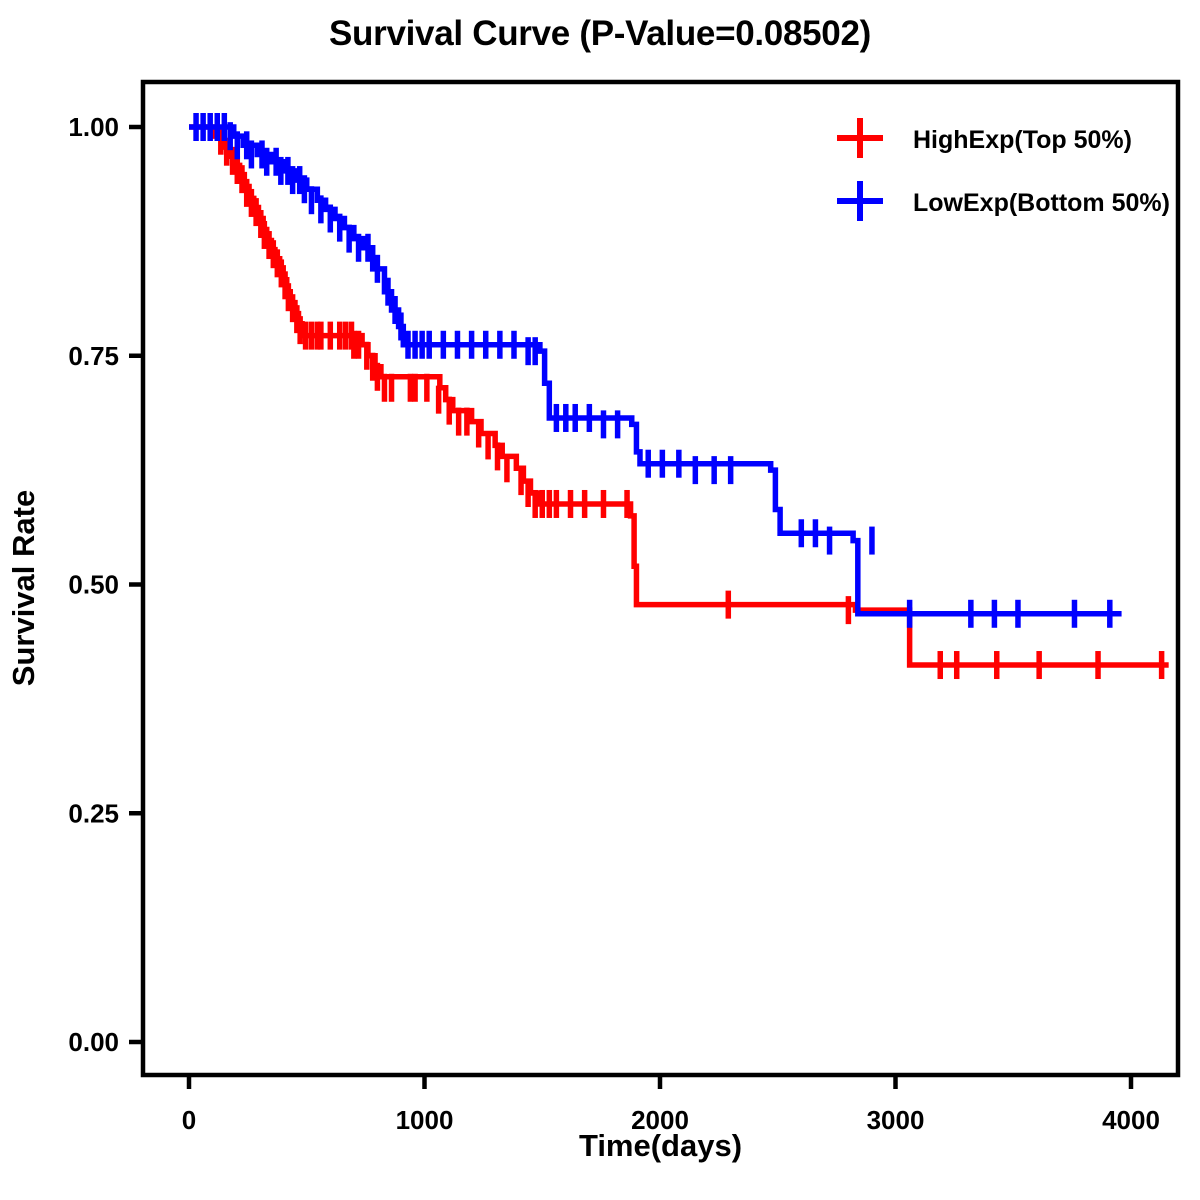 The width and height of the screenshot is (1200, 1200). What do you see at coordinates (189, 1120) in the screenshot?
I see `x-tick-label: 0` at bounding box center [189, 1120].